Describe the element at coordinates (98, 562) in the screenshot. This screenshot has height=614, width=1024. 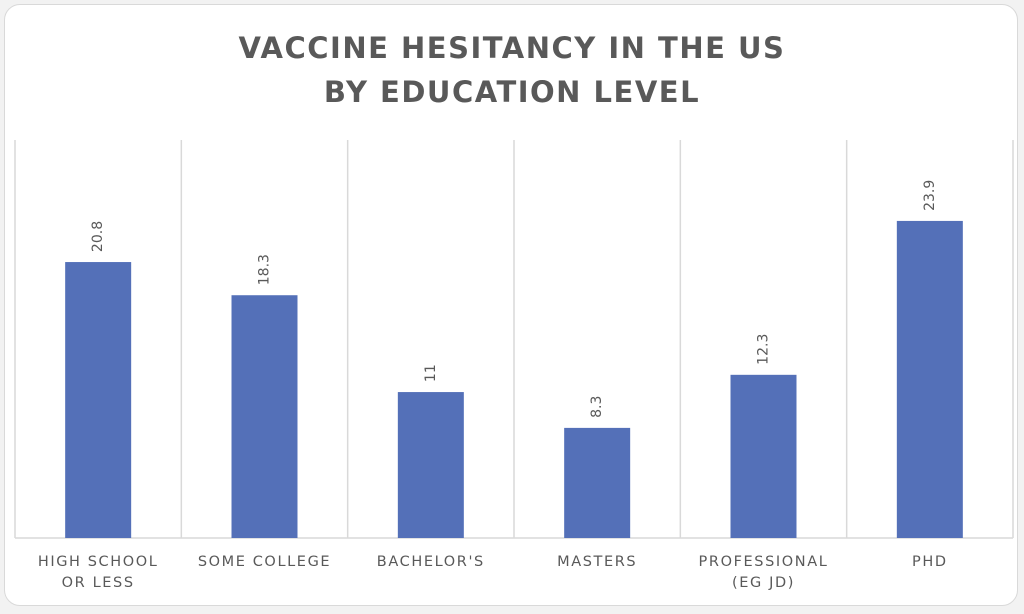
I see `category-label-line: HIGH SCHOOL` at that location.